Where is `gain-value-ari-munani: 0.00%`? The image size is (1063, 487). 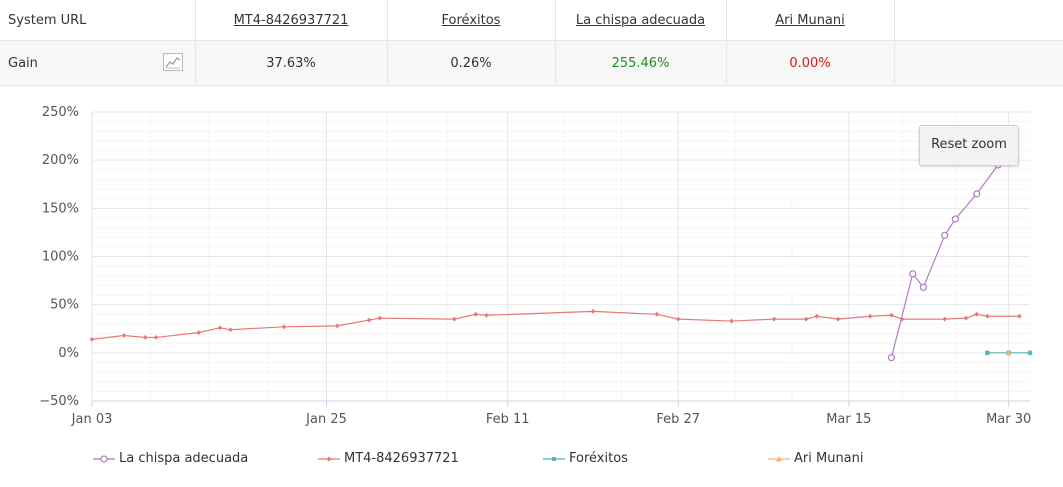 gain-value-ari-munani: 0.00% is located at coordinates (810, 63).